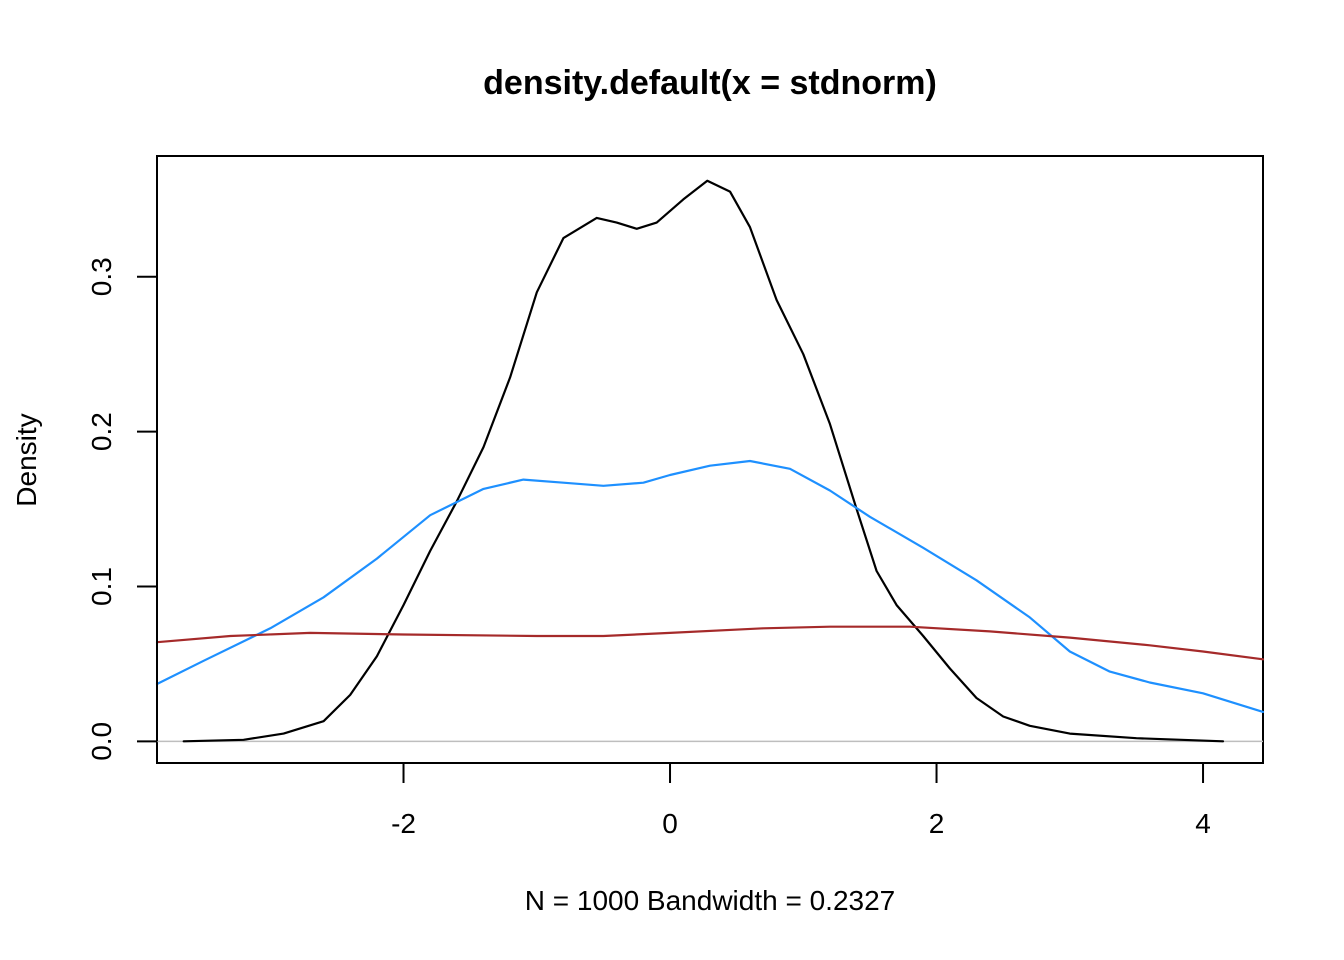 The width and height of the screenshot is (1344, 960). What do you see at coordinates (710, 83) in the screenshot?
I see `chart-title: density.default(x = stdnorm)` at bounding box center [710, 83].